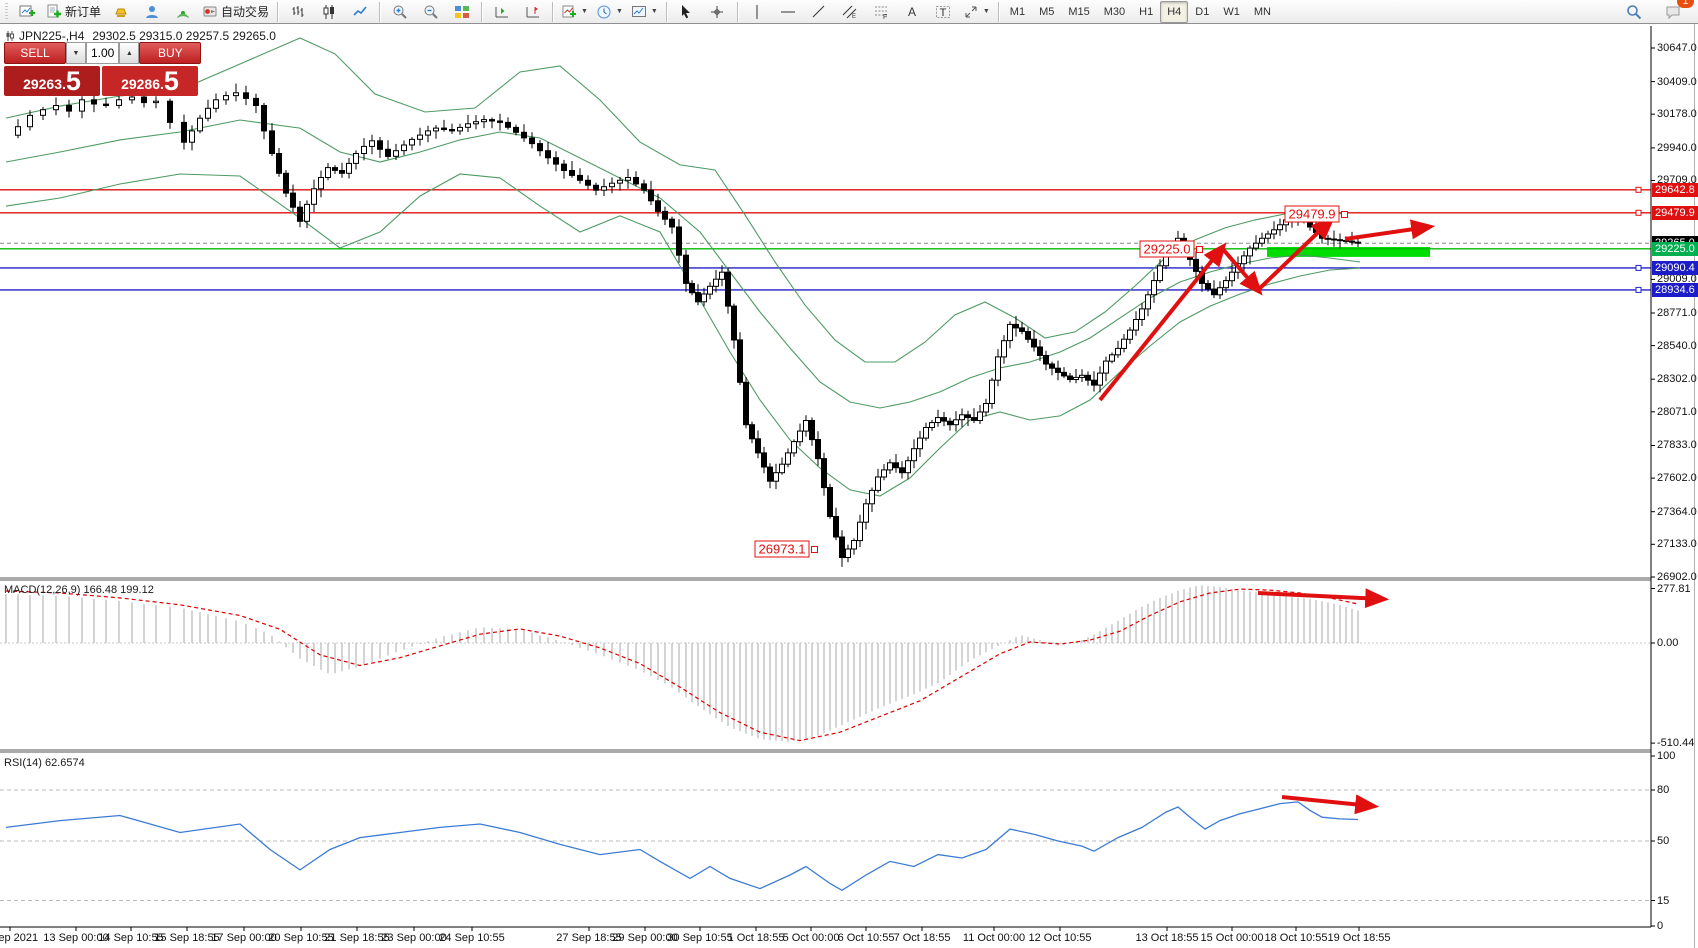 The image size is (1698, 948). Describe the element at coordinates (103, 53) in the screenshot. I see `volume-input: 1.00` at that location.